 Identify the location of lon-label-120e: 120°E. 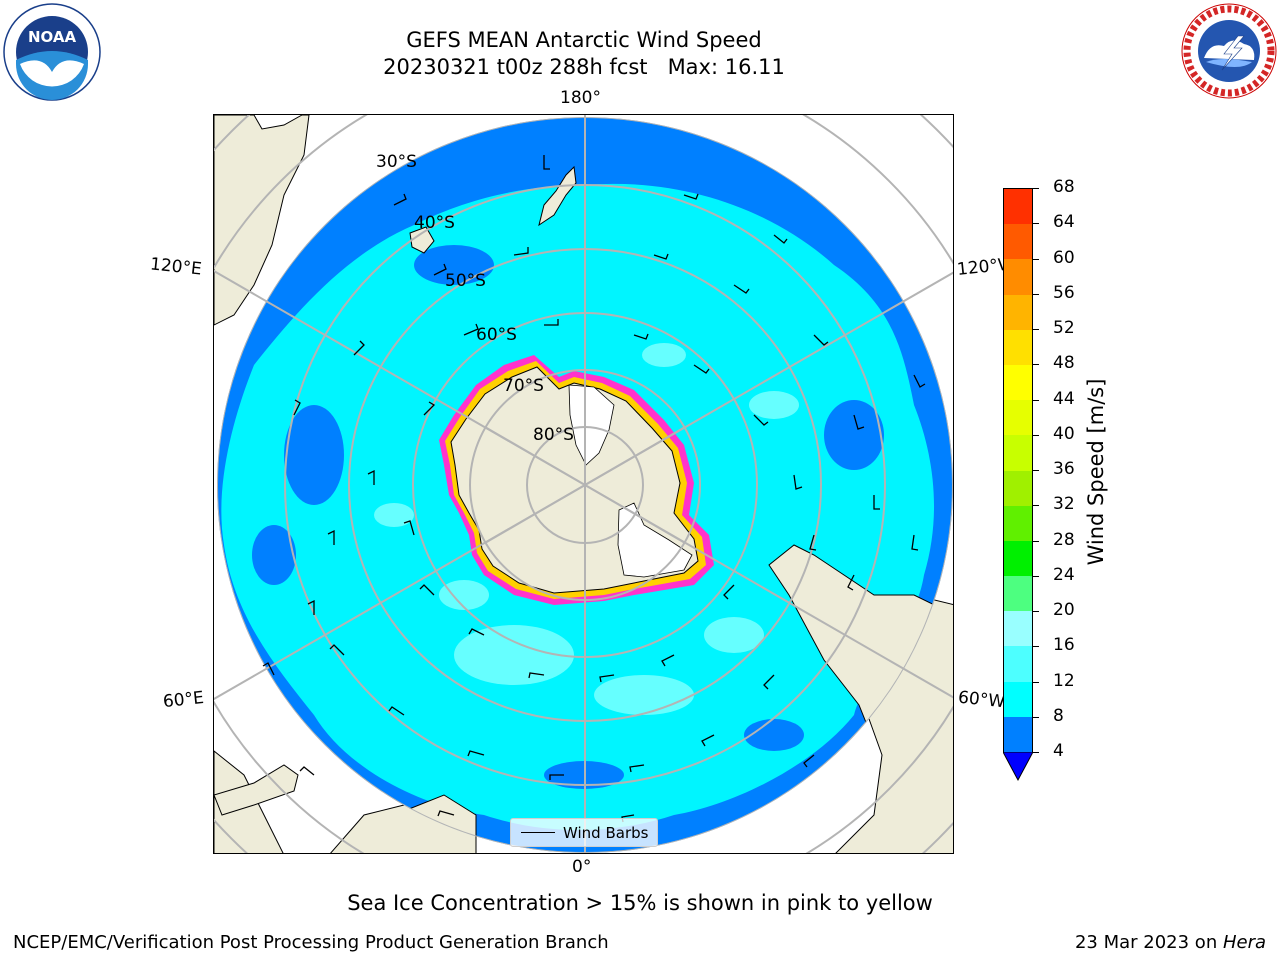
(176, 267).